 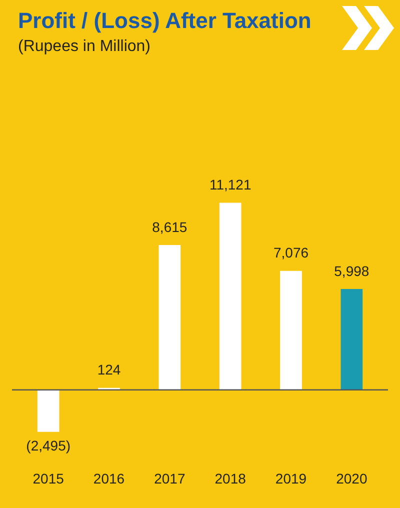 I want to click on x-tick-label: 2018, so click(x=230, y=478).